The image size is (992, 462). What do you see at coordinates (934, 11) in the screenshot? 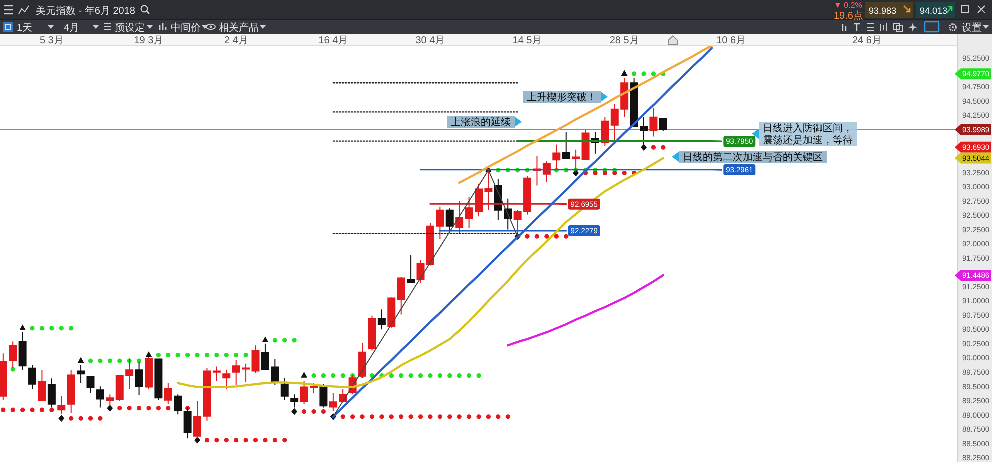
I see `text: 94.013` at bounding box center [934, 11].